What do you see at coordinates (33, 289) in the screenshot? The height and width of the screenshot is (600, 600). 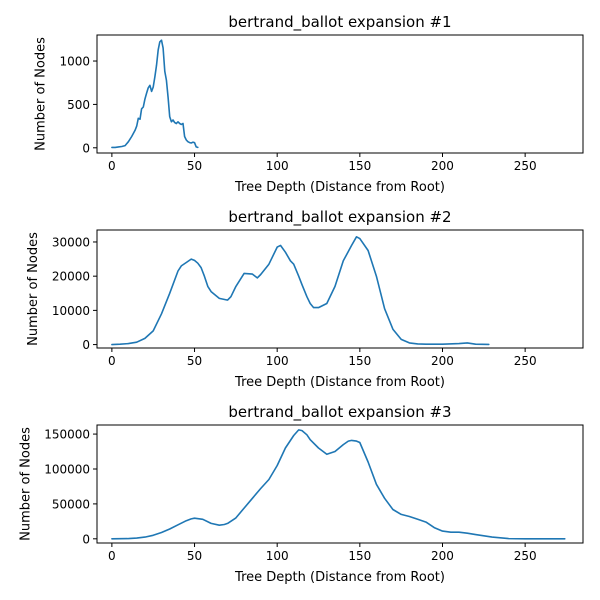 I see `y-axis-label-2: Number of Nodes` at bounding box center [33, 289].